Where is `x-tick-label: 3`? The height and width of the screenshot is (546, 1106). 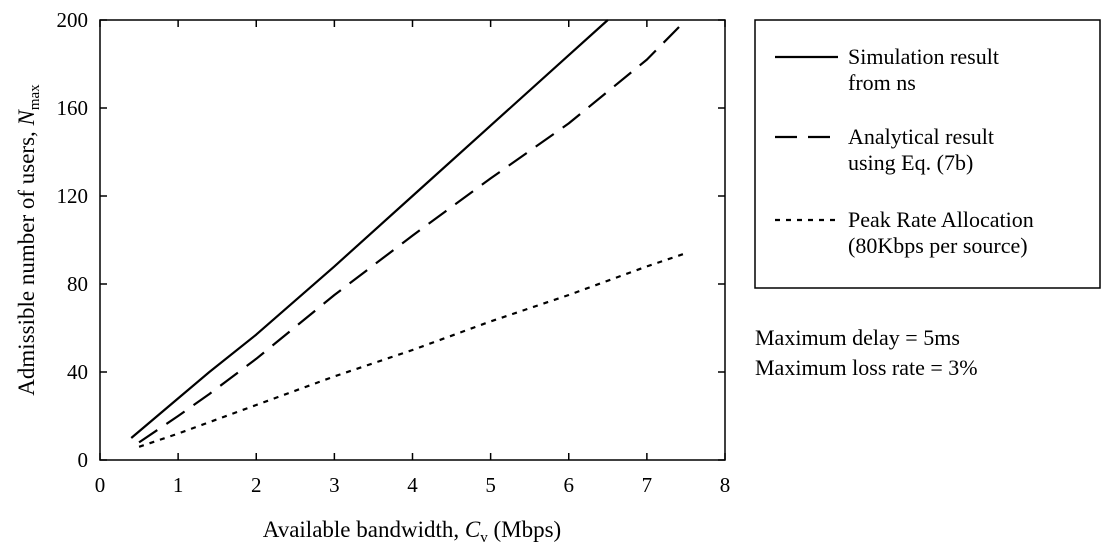
x-tick-label: 3 is located at coordinates (334, 485).